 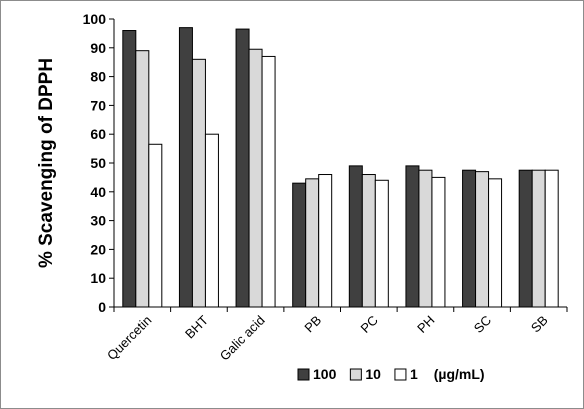 I want to click on x-category-label: BHT, so click(x=196, y=326).